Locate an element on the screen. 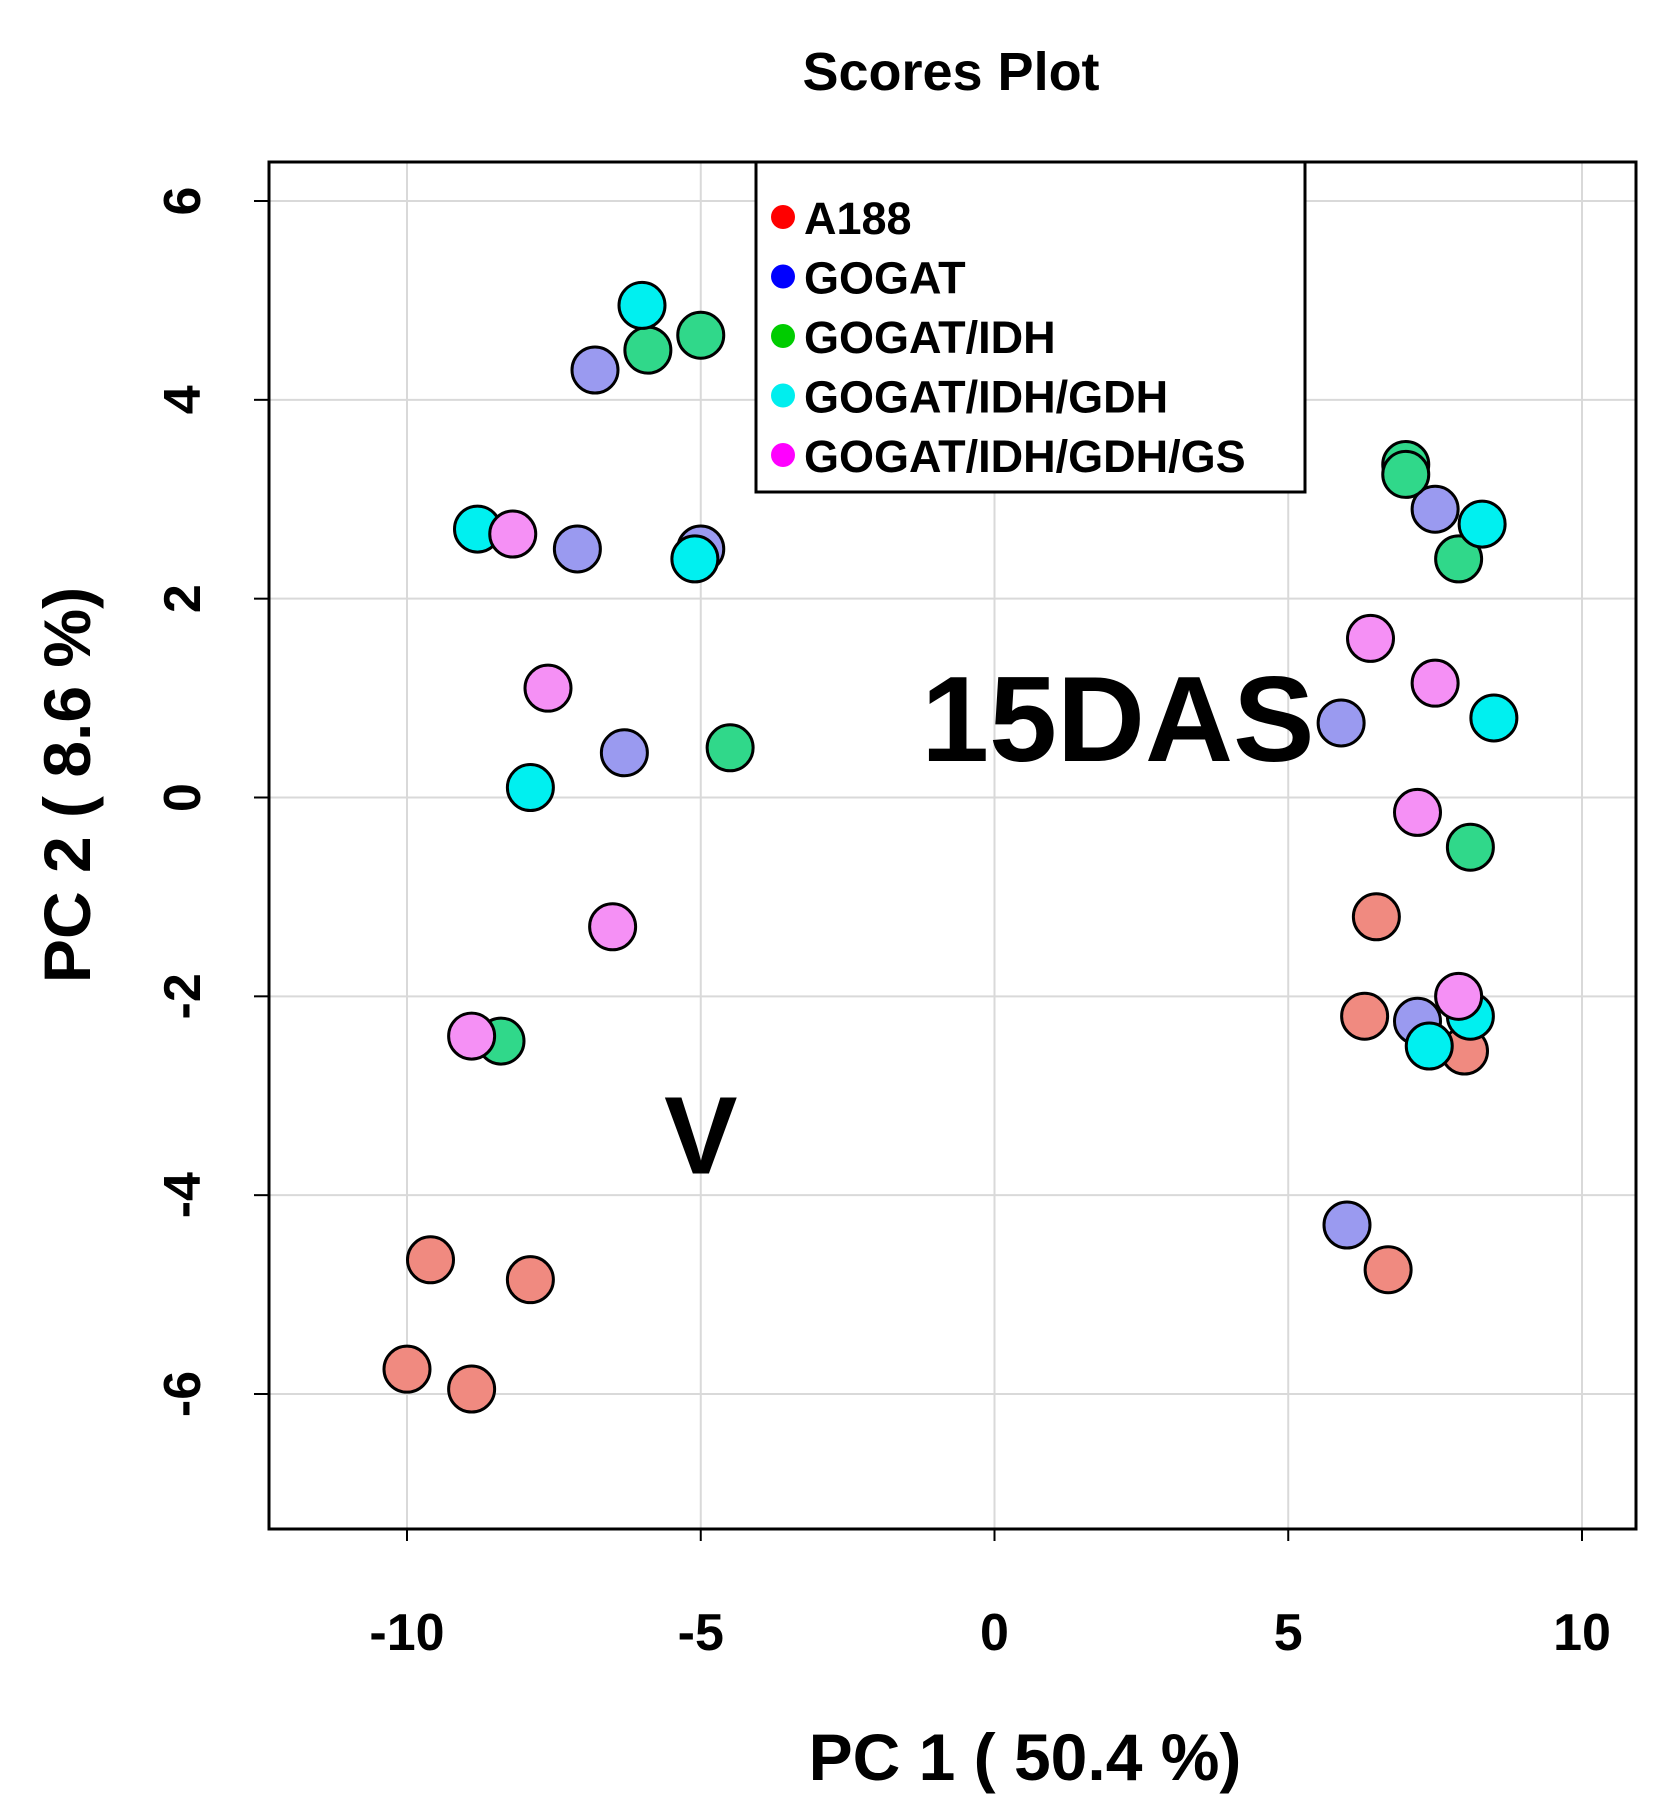 This screenshot has width=1670, height=1801. y-tick-label: -4 is located at coordinates (183, 1195).